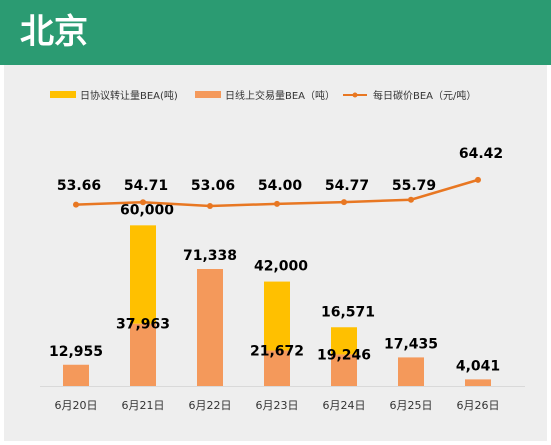 The width and height of the screenshot is (551, 445). I want to click on price-label-2: 53.06, so click(213, 186).